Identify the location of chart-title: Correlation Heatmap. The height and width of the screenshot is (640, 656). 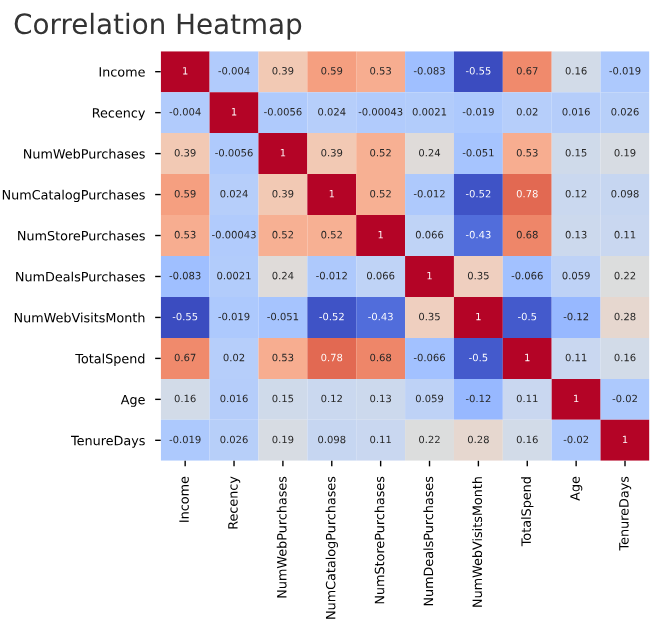
(158, 26).